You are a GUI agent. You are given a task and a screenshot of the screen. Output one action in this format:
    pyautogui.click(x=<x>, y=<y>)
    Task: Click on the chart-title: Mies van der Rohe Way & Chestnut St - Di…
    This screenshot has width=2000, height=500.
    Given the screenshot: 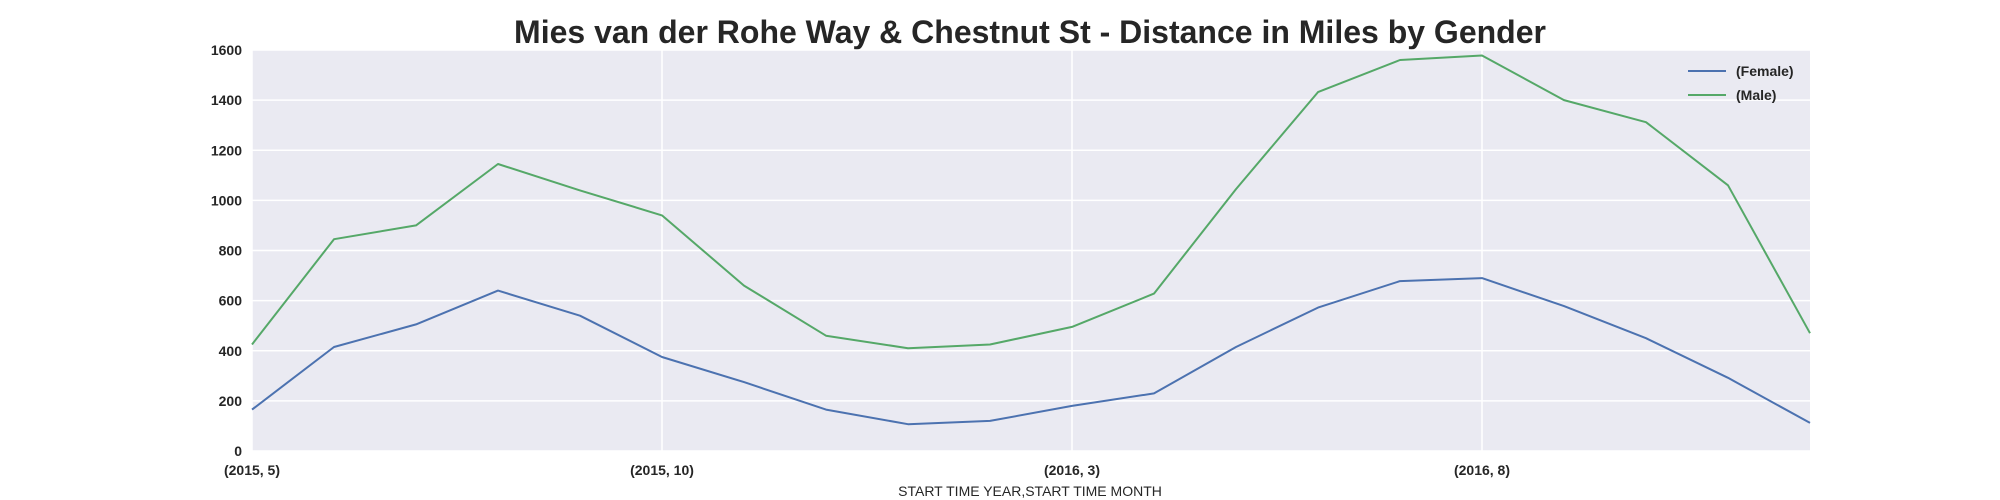 What is the action you would take?
    pyautogui.click(x=1030, y=32)
    